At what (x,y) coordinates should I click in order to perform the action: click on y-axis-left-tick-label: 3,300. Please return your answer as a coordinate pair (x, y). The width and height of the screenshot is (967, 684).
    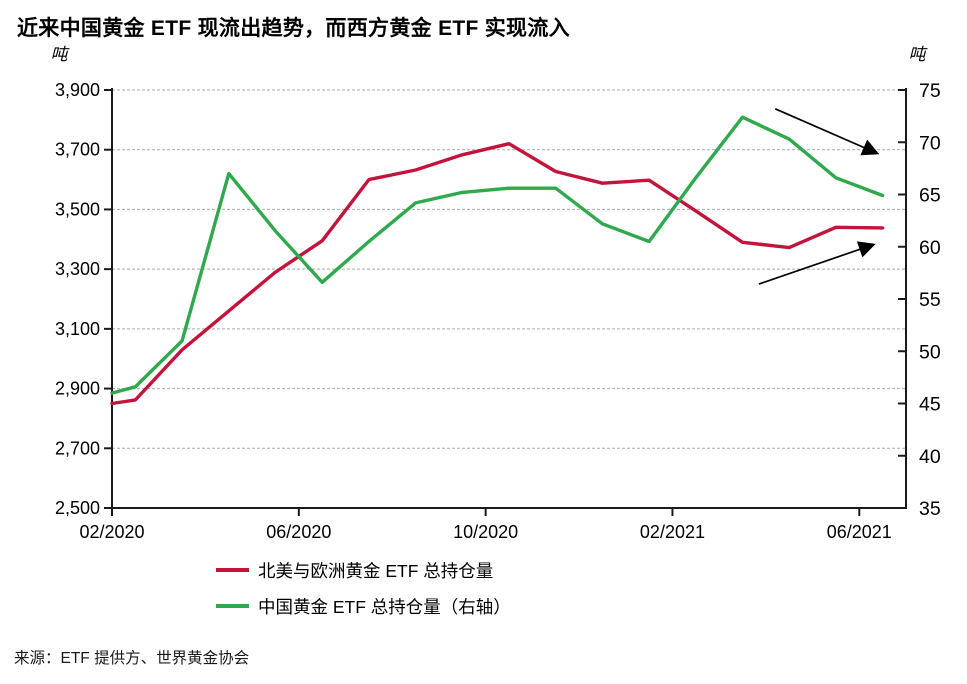
    Looking at the image, I should click on (77, 269).